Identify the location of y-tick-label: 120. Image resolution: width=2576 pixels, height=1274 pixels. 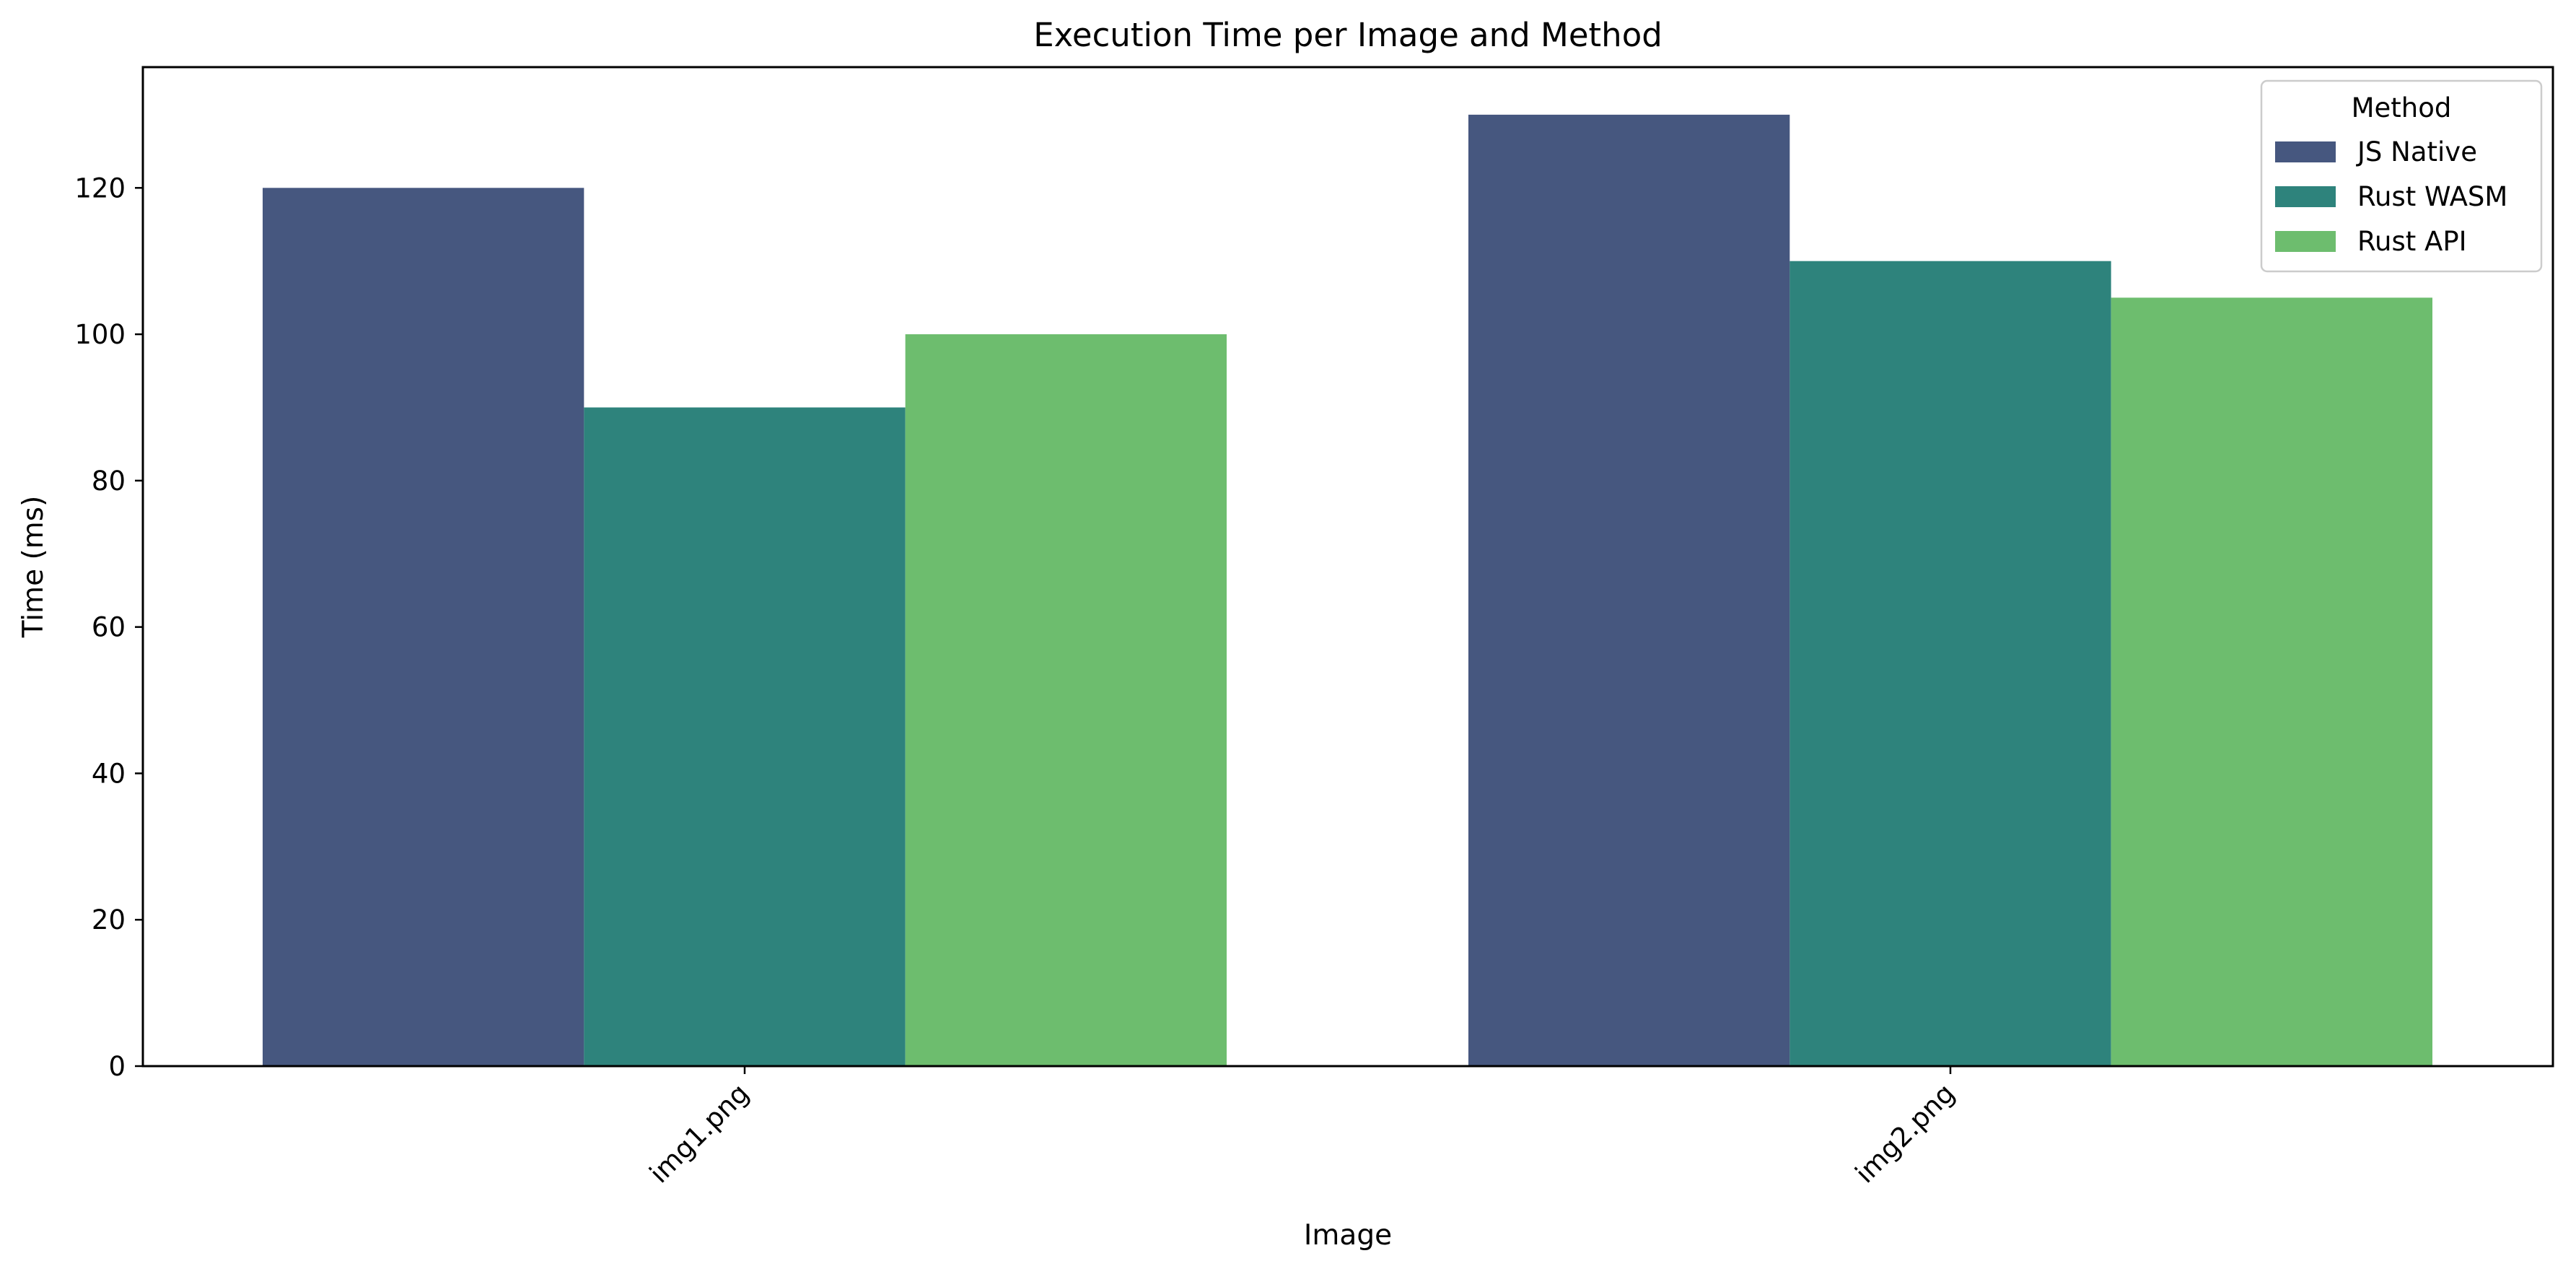
(100, 189).